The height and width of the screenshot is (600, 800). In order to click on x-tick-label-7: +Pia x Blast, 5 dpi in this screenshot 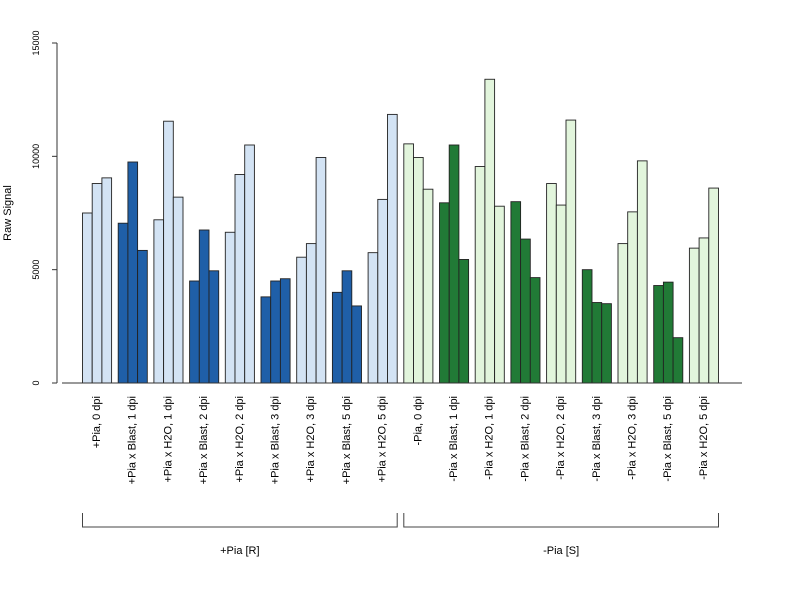, I will do `click(347, 440)`.